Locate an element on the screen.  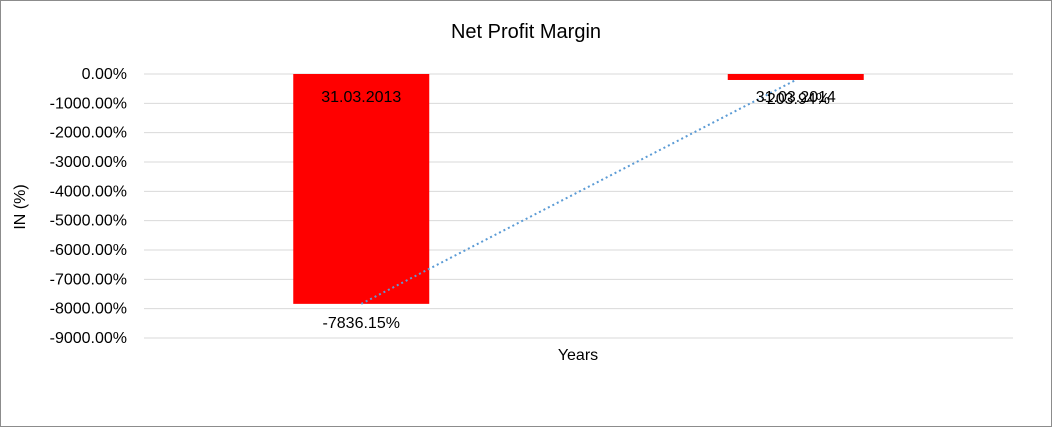
chart-title: Net Profit Margin is located at coordinates (526, 32).